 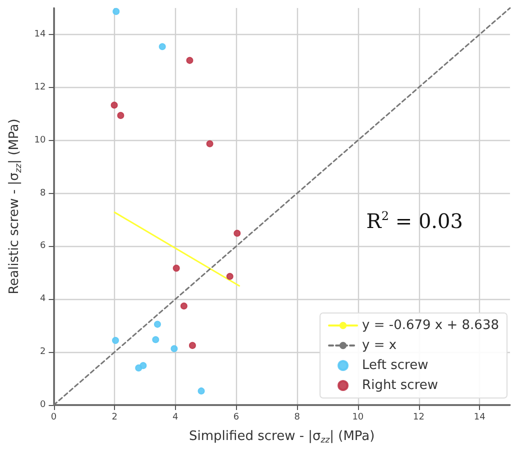 What do you see at coordinates (40, 140) in the screenshot?
I see `y-tick-label: 10` at bounding box center [40, 140].